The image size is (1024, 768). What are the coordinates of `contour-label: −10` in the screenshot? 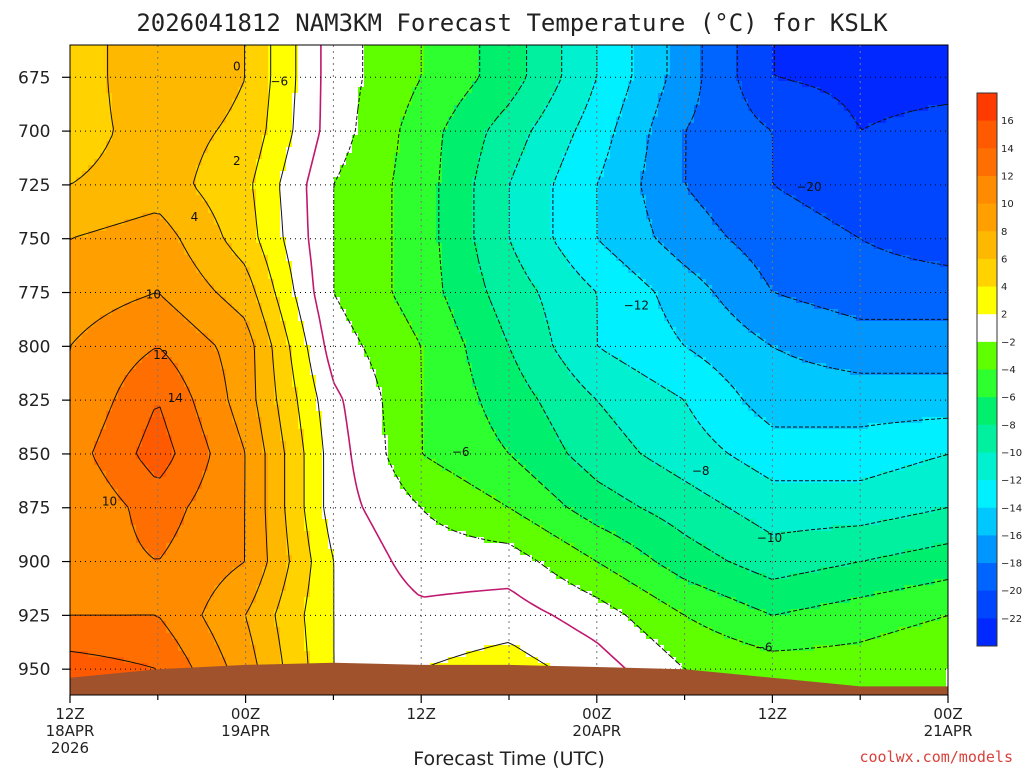 It's located at (769, 538).